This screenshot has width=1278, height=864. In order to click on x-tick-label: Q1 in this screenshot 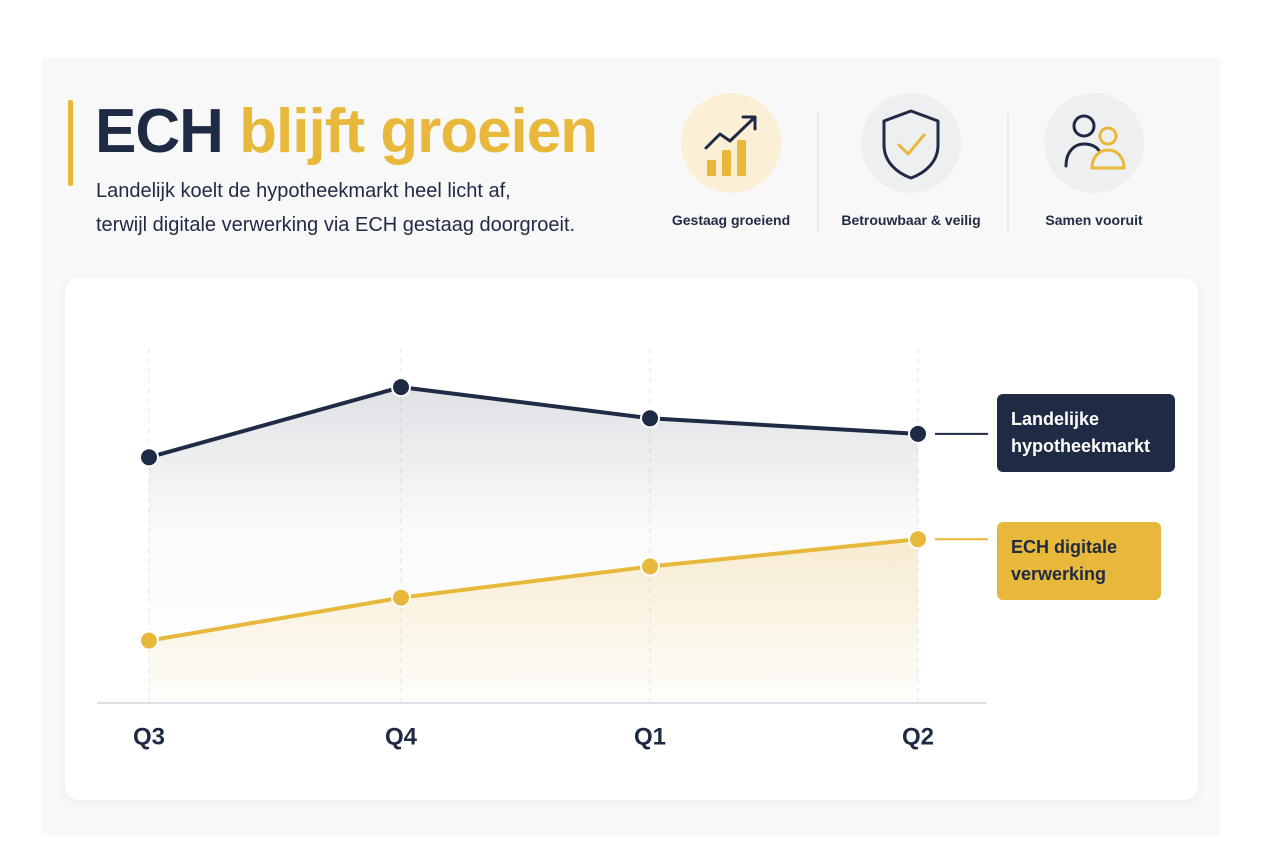, I will do `click(650, 736)`.